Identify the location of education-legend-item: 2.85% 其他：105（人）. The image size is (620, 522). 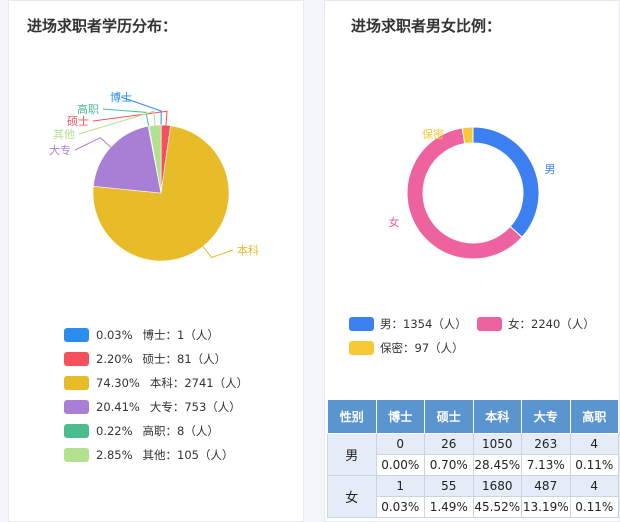
(149, 455).